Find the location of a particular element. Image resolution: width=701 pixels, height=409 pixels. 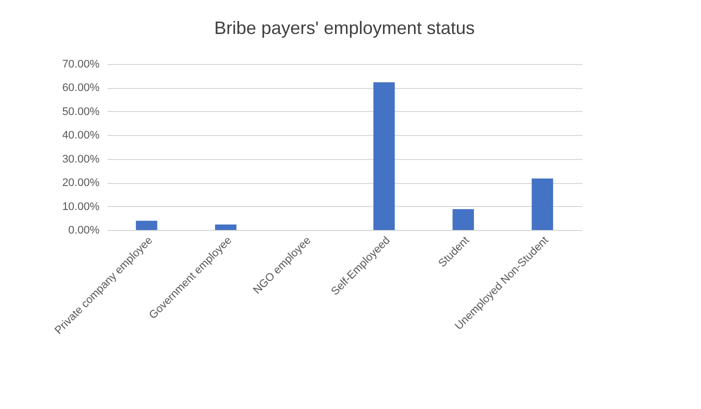

chart-title: Bribe payers' employment status is located at coordinates (344, 28).